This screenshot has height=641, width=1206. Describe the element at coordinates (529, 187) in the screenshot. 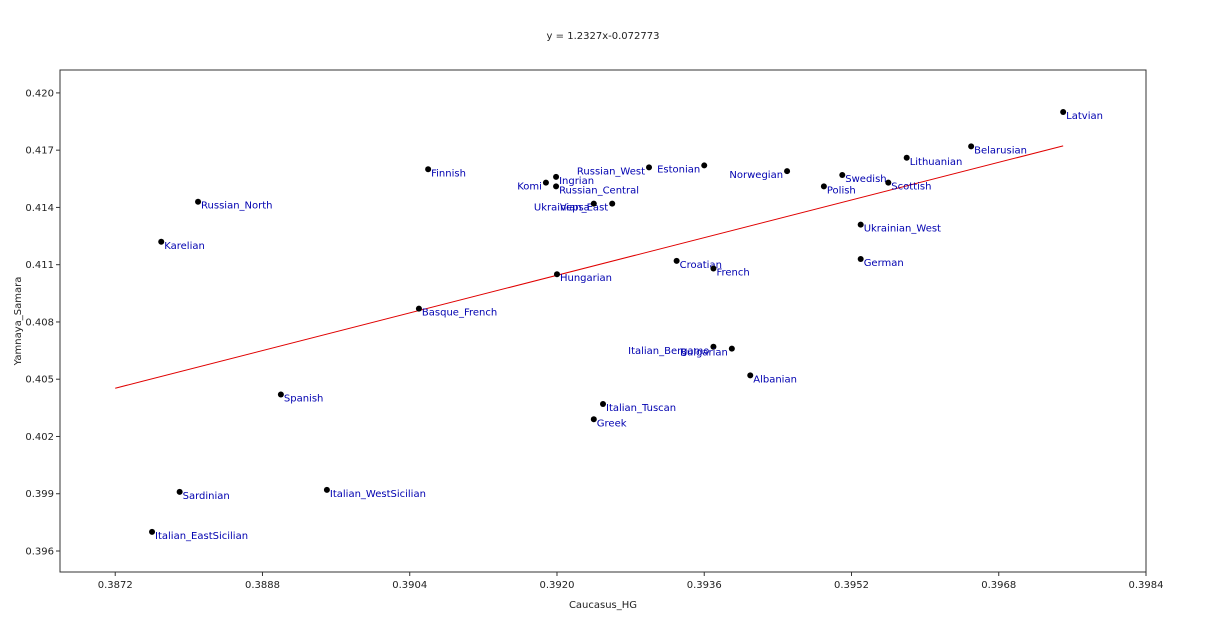

I see `point-label: Komi` at that location.